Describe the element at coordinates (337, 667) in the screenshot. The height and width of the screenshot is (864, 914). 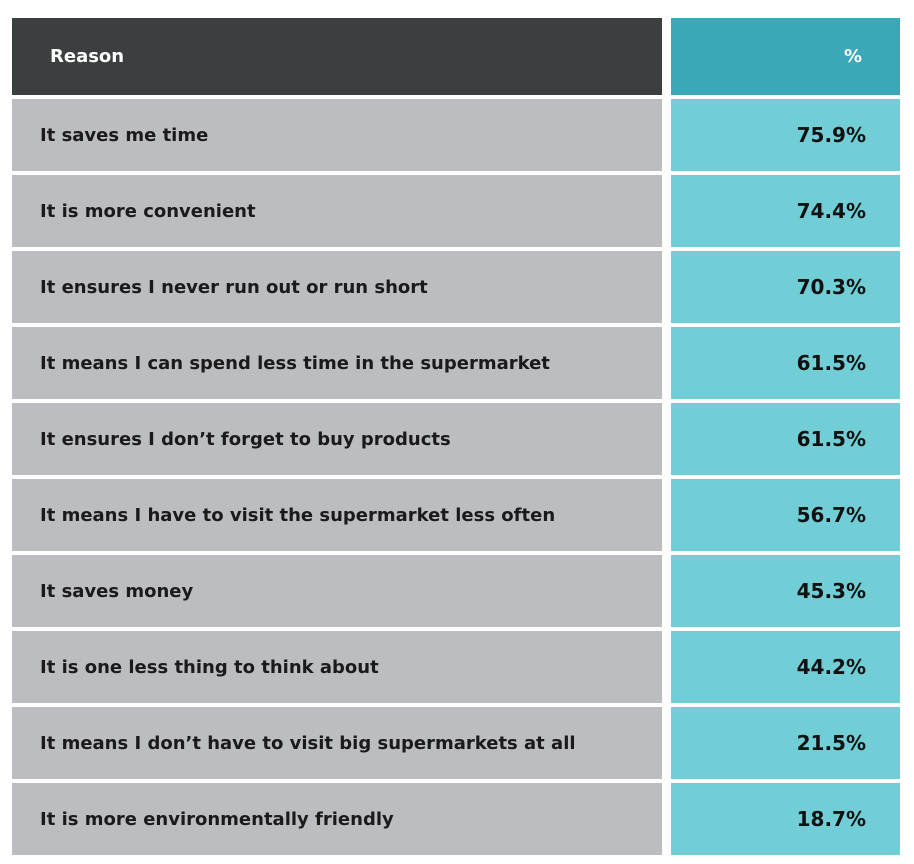
I see `row-reason: It is one less thing to think about` at that location.